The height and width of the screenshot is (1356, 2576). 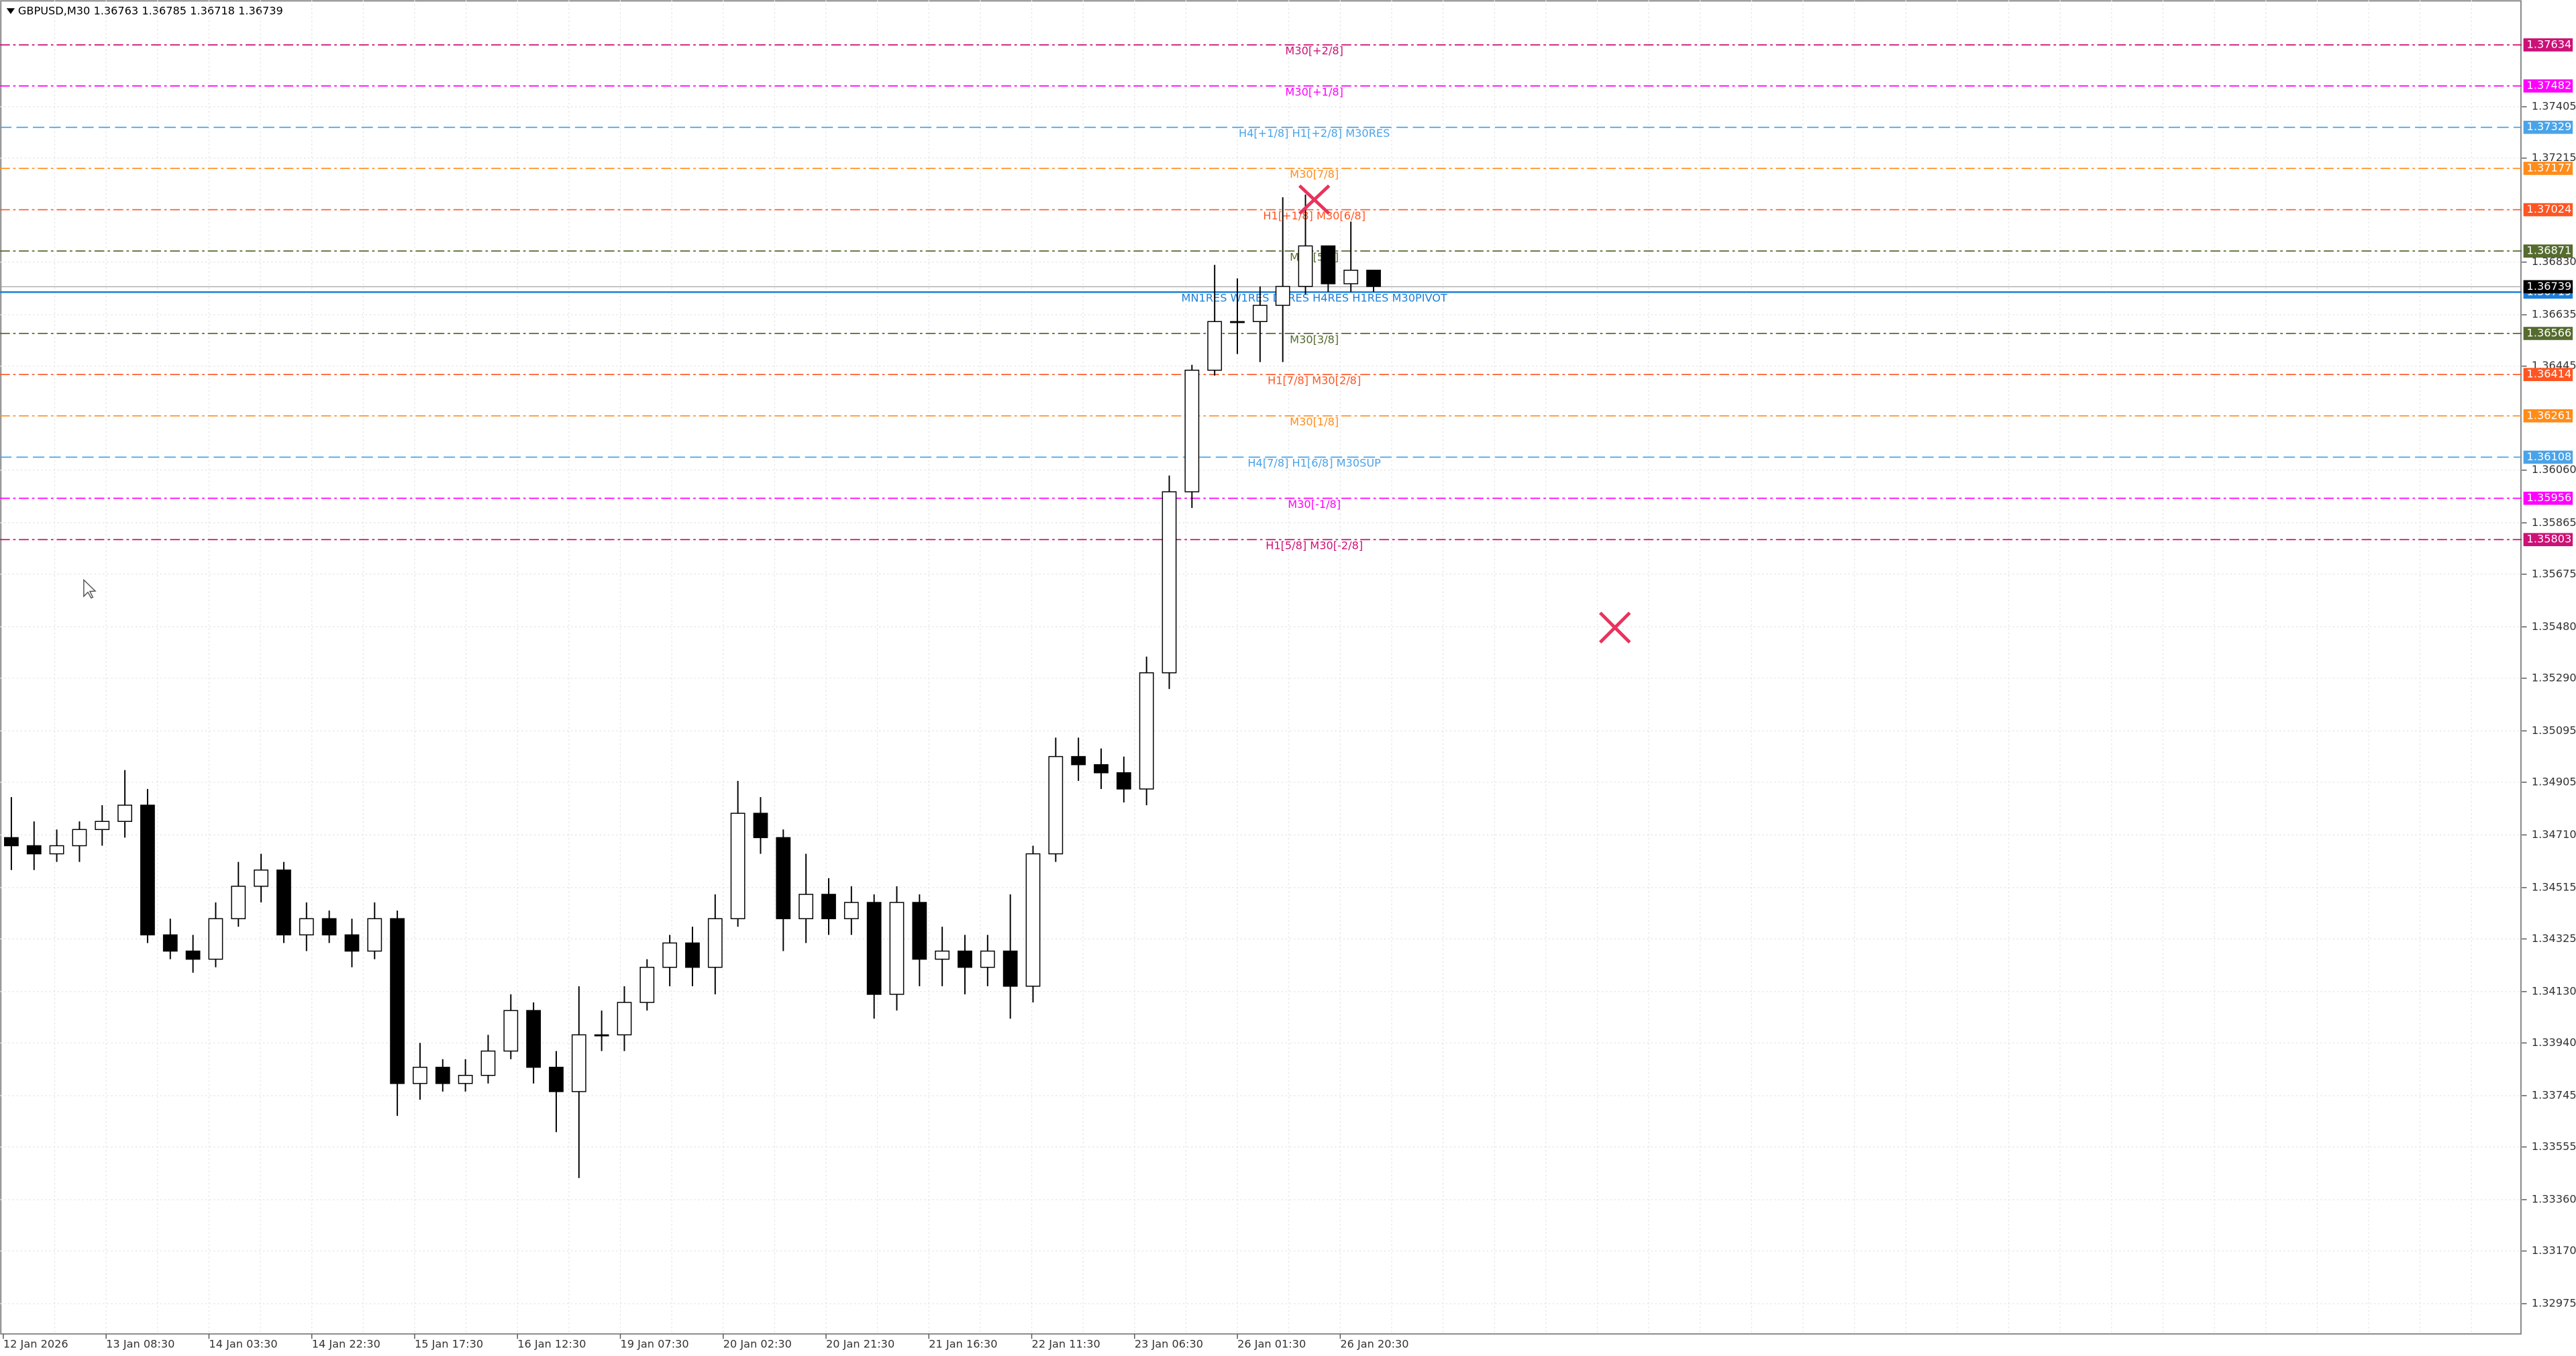 I want to click on level-label: H1[+1/8] M30[6/8], so click(x=1314, y=215).